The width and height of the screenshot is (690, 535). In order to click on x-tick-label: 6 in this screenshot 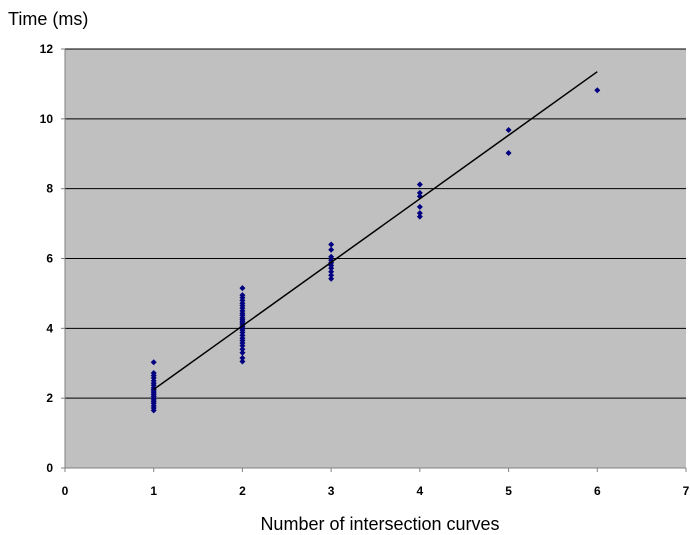, I will do `click(597, 491)`.